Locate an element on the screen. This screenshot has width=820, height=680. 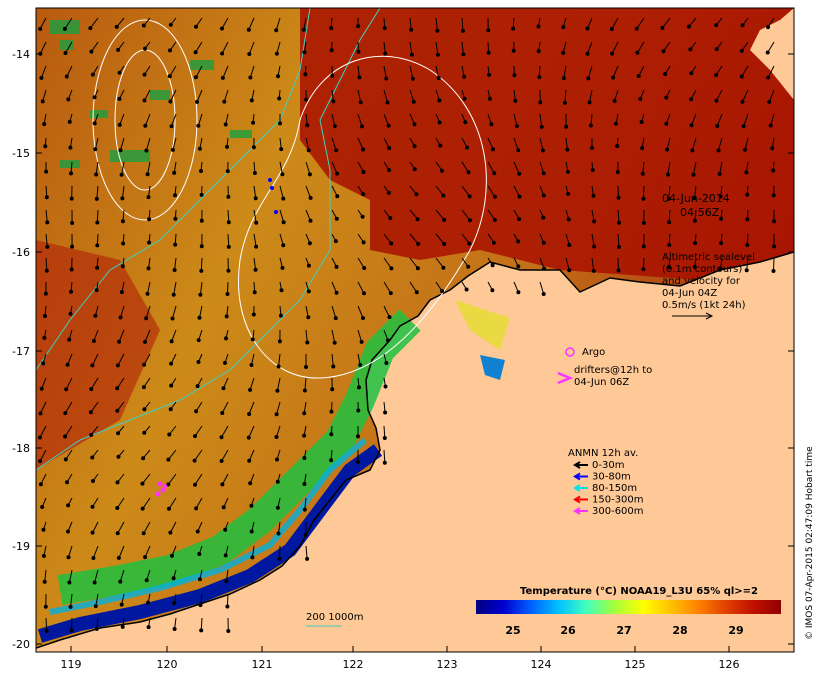
colorbar-tick-label: 29 is located at coordinates (735, 630).